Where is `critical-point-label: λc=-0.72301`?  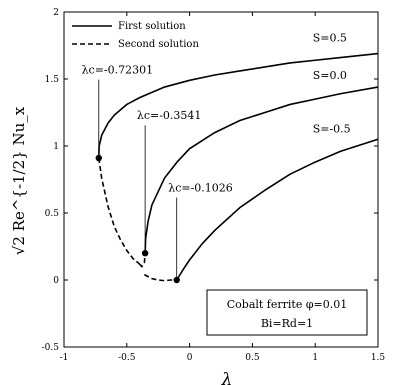
critical-point-label: λc=-0.72301 is located at coordinates (118, 70).